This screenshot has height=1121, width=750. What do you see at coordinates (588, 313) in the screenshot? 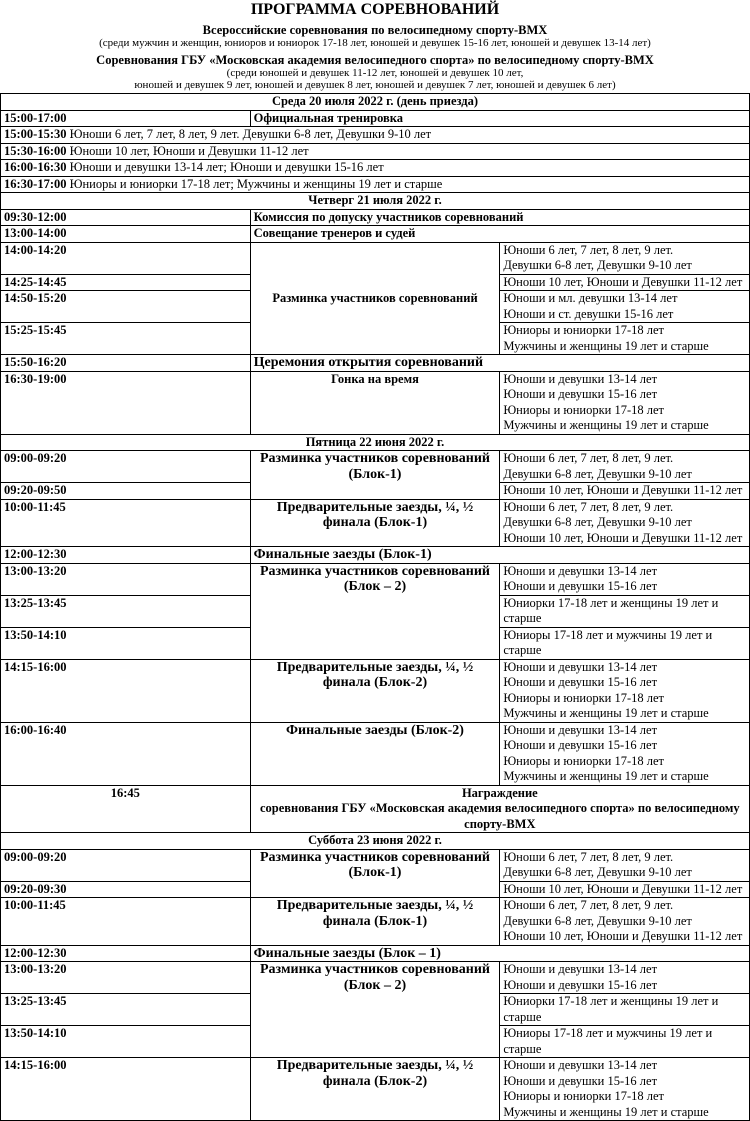
I see `group-item: Юноши и ст. девушки 15-16 лет` at bounding box center [588, 313].